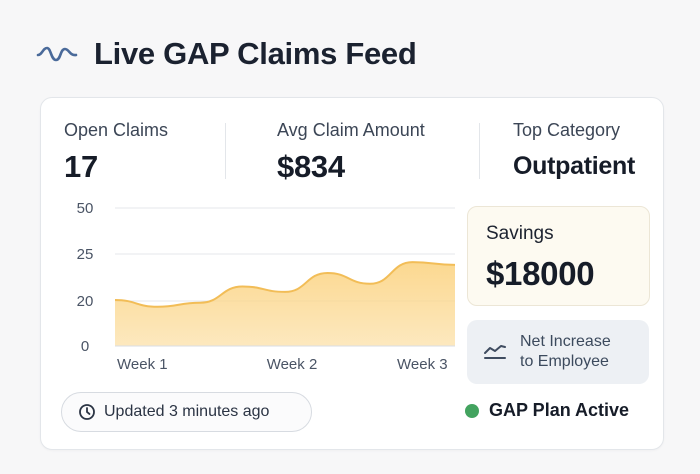  Describe the element at coordinates (540, 273) in the screenshot. I see `savings-value: $18000` at that location.